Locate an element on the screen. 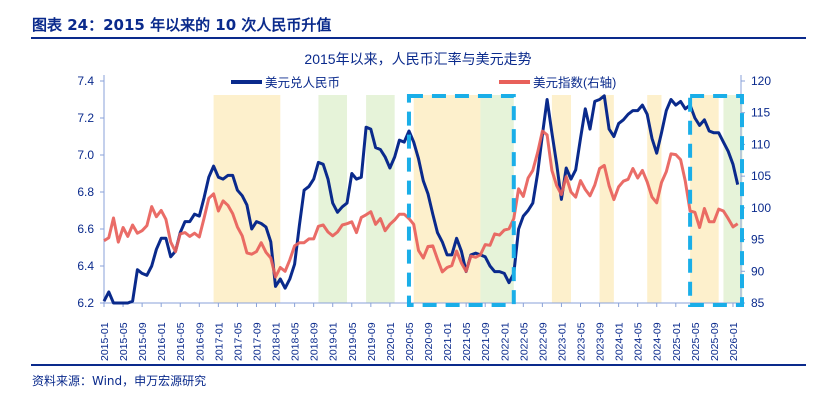  footer-divider is located at coordinates (418, 365).